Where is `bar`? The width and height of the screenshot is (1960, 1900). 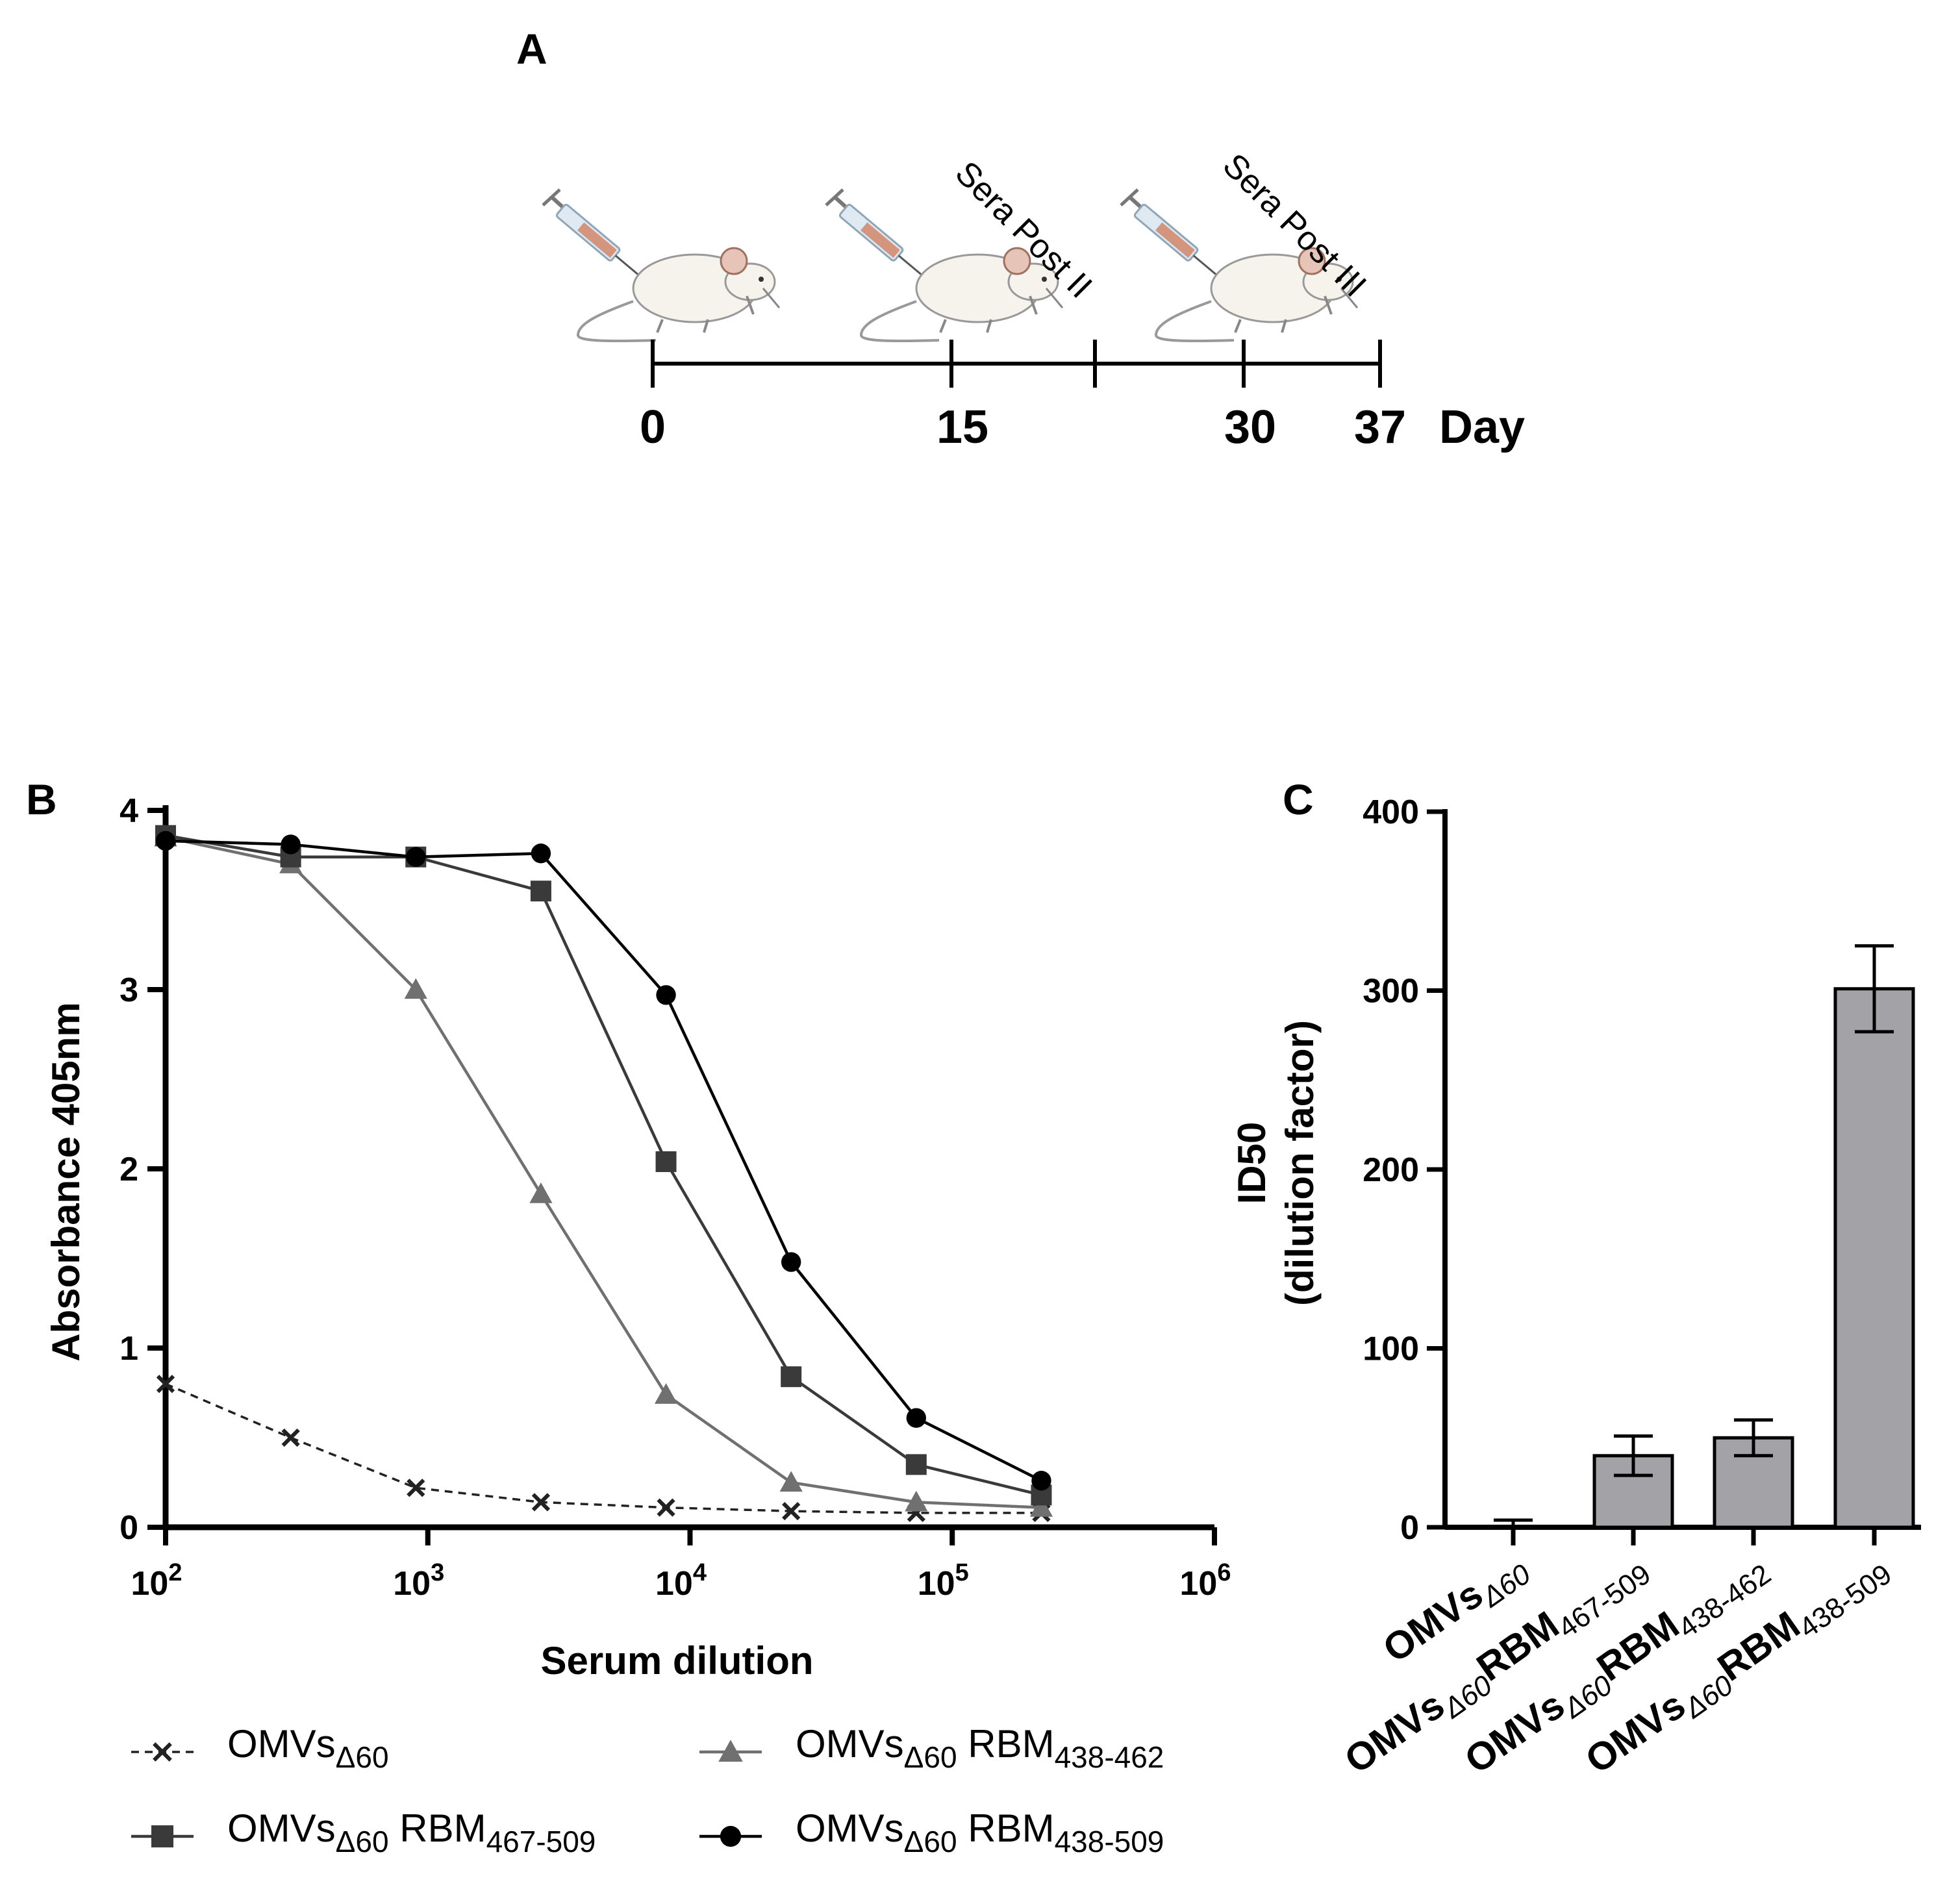 bar is located at coordinates (1874, 1258).